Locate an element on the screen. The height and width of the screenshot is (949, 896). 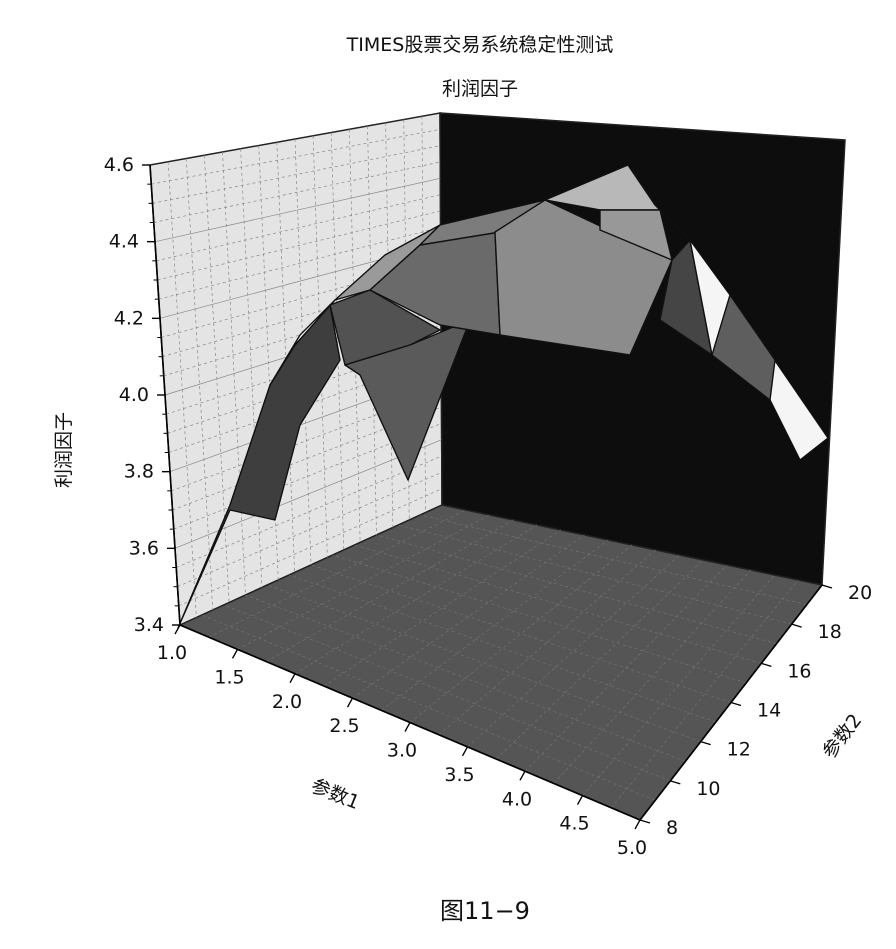
x-tick-label: 3.5 is located at coordinates (459, 775).